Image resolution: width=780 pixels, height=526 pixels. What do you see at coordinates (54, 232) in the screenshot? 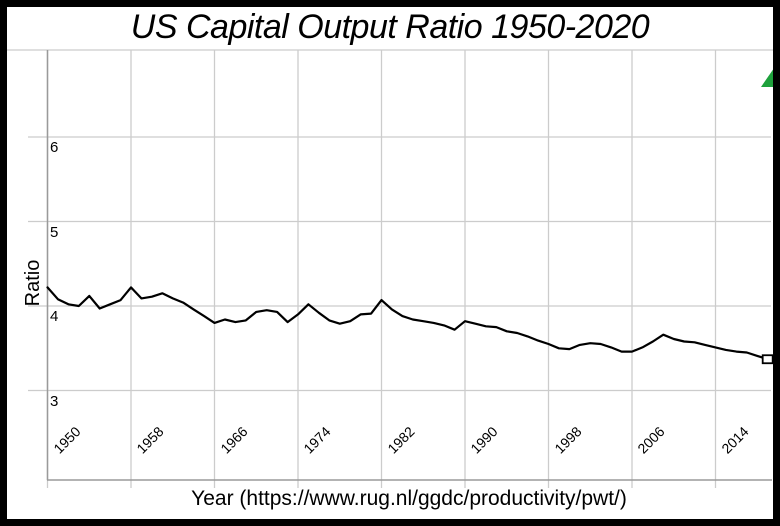
I see `y-tick-label: 5` at bounding box center [54, 232].